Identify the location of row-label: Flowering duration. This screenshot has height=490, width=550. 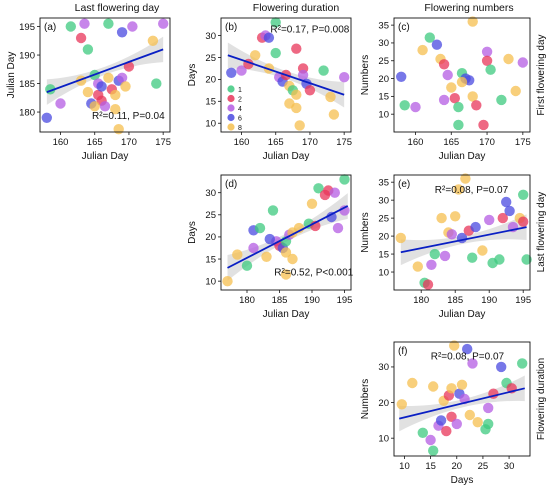
(541, 399).